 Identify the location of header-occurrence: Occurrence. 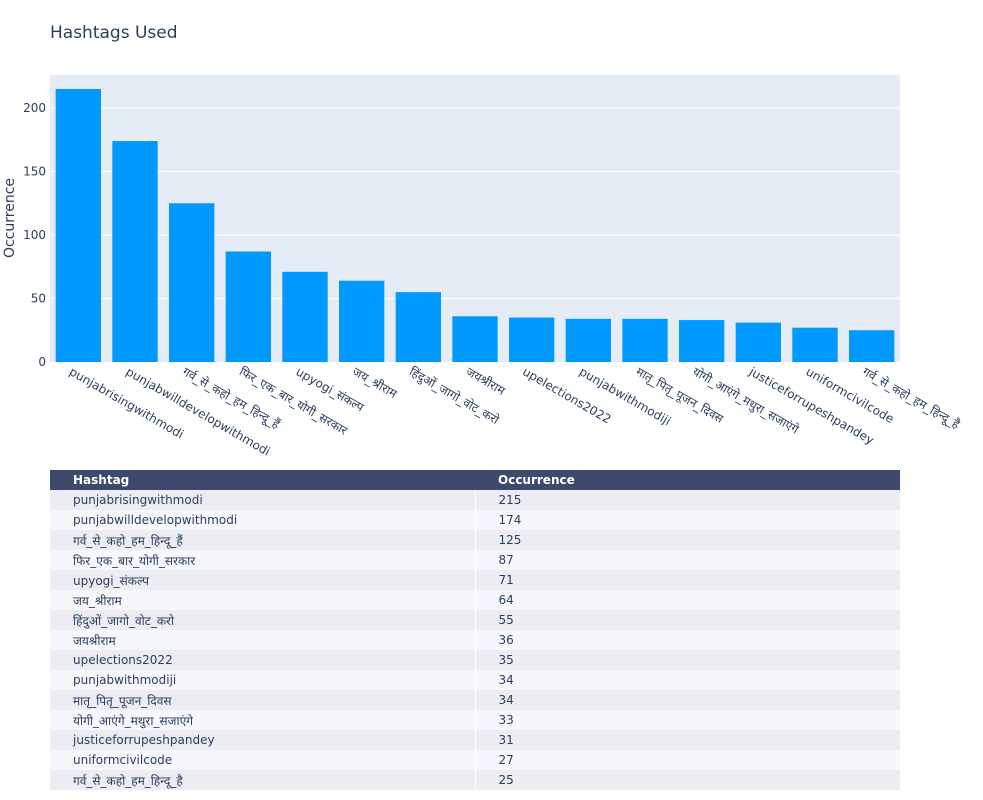
(687, 480).